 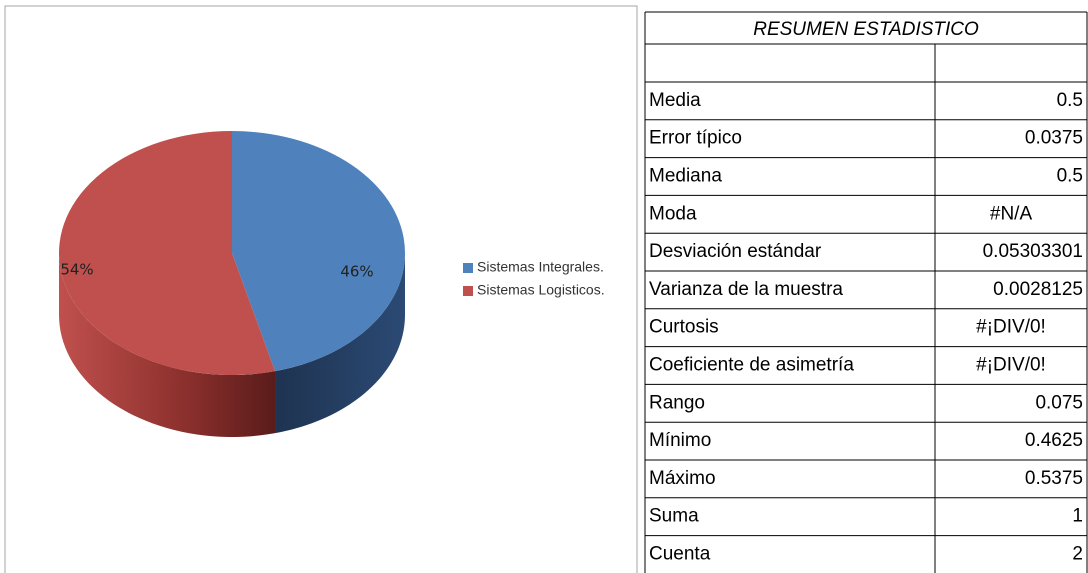 What do you see at coordinates (751, 365) in the screenshot?
I see `row-label: Coeficiente de asimetría` at bounding box center [751, 365].